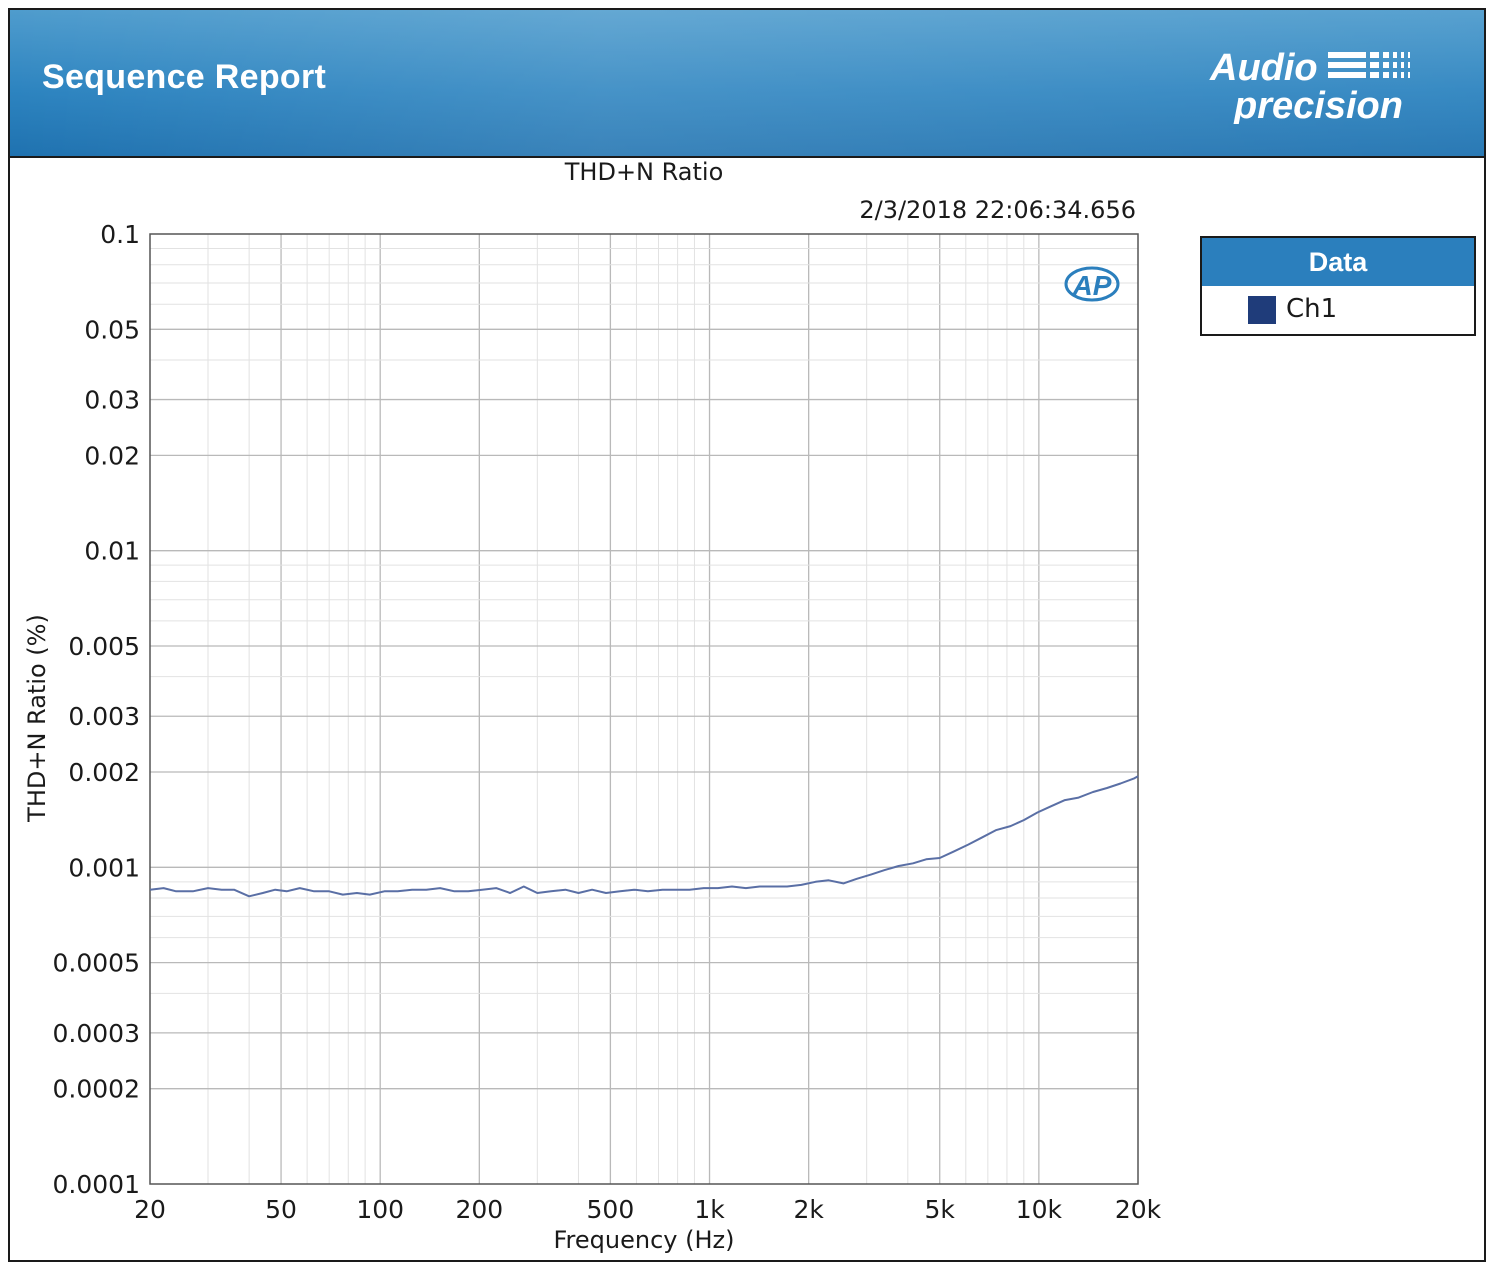 This screenshot has width=1498, height=1274. I want to click on series-layer, so click(644, 836).